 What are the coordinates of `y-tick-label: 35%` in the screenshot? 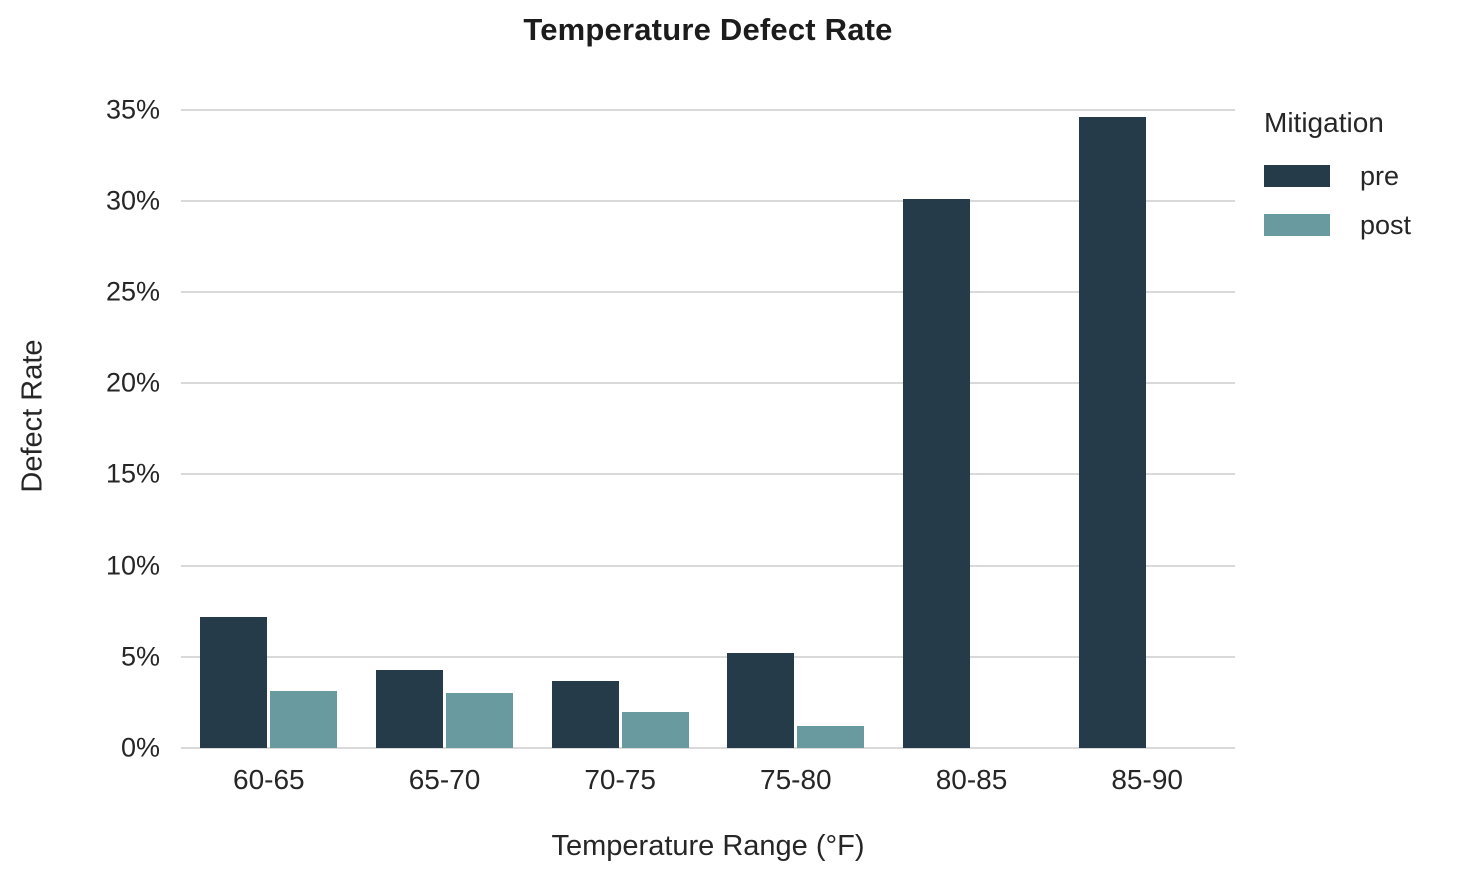 It's located at (132, 109).